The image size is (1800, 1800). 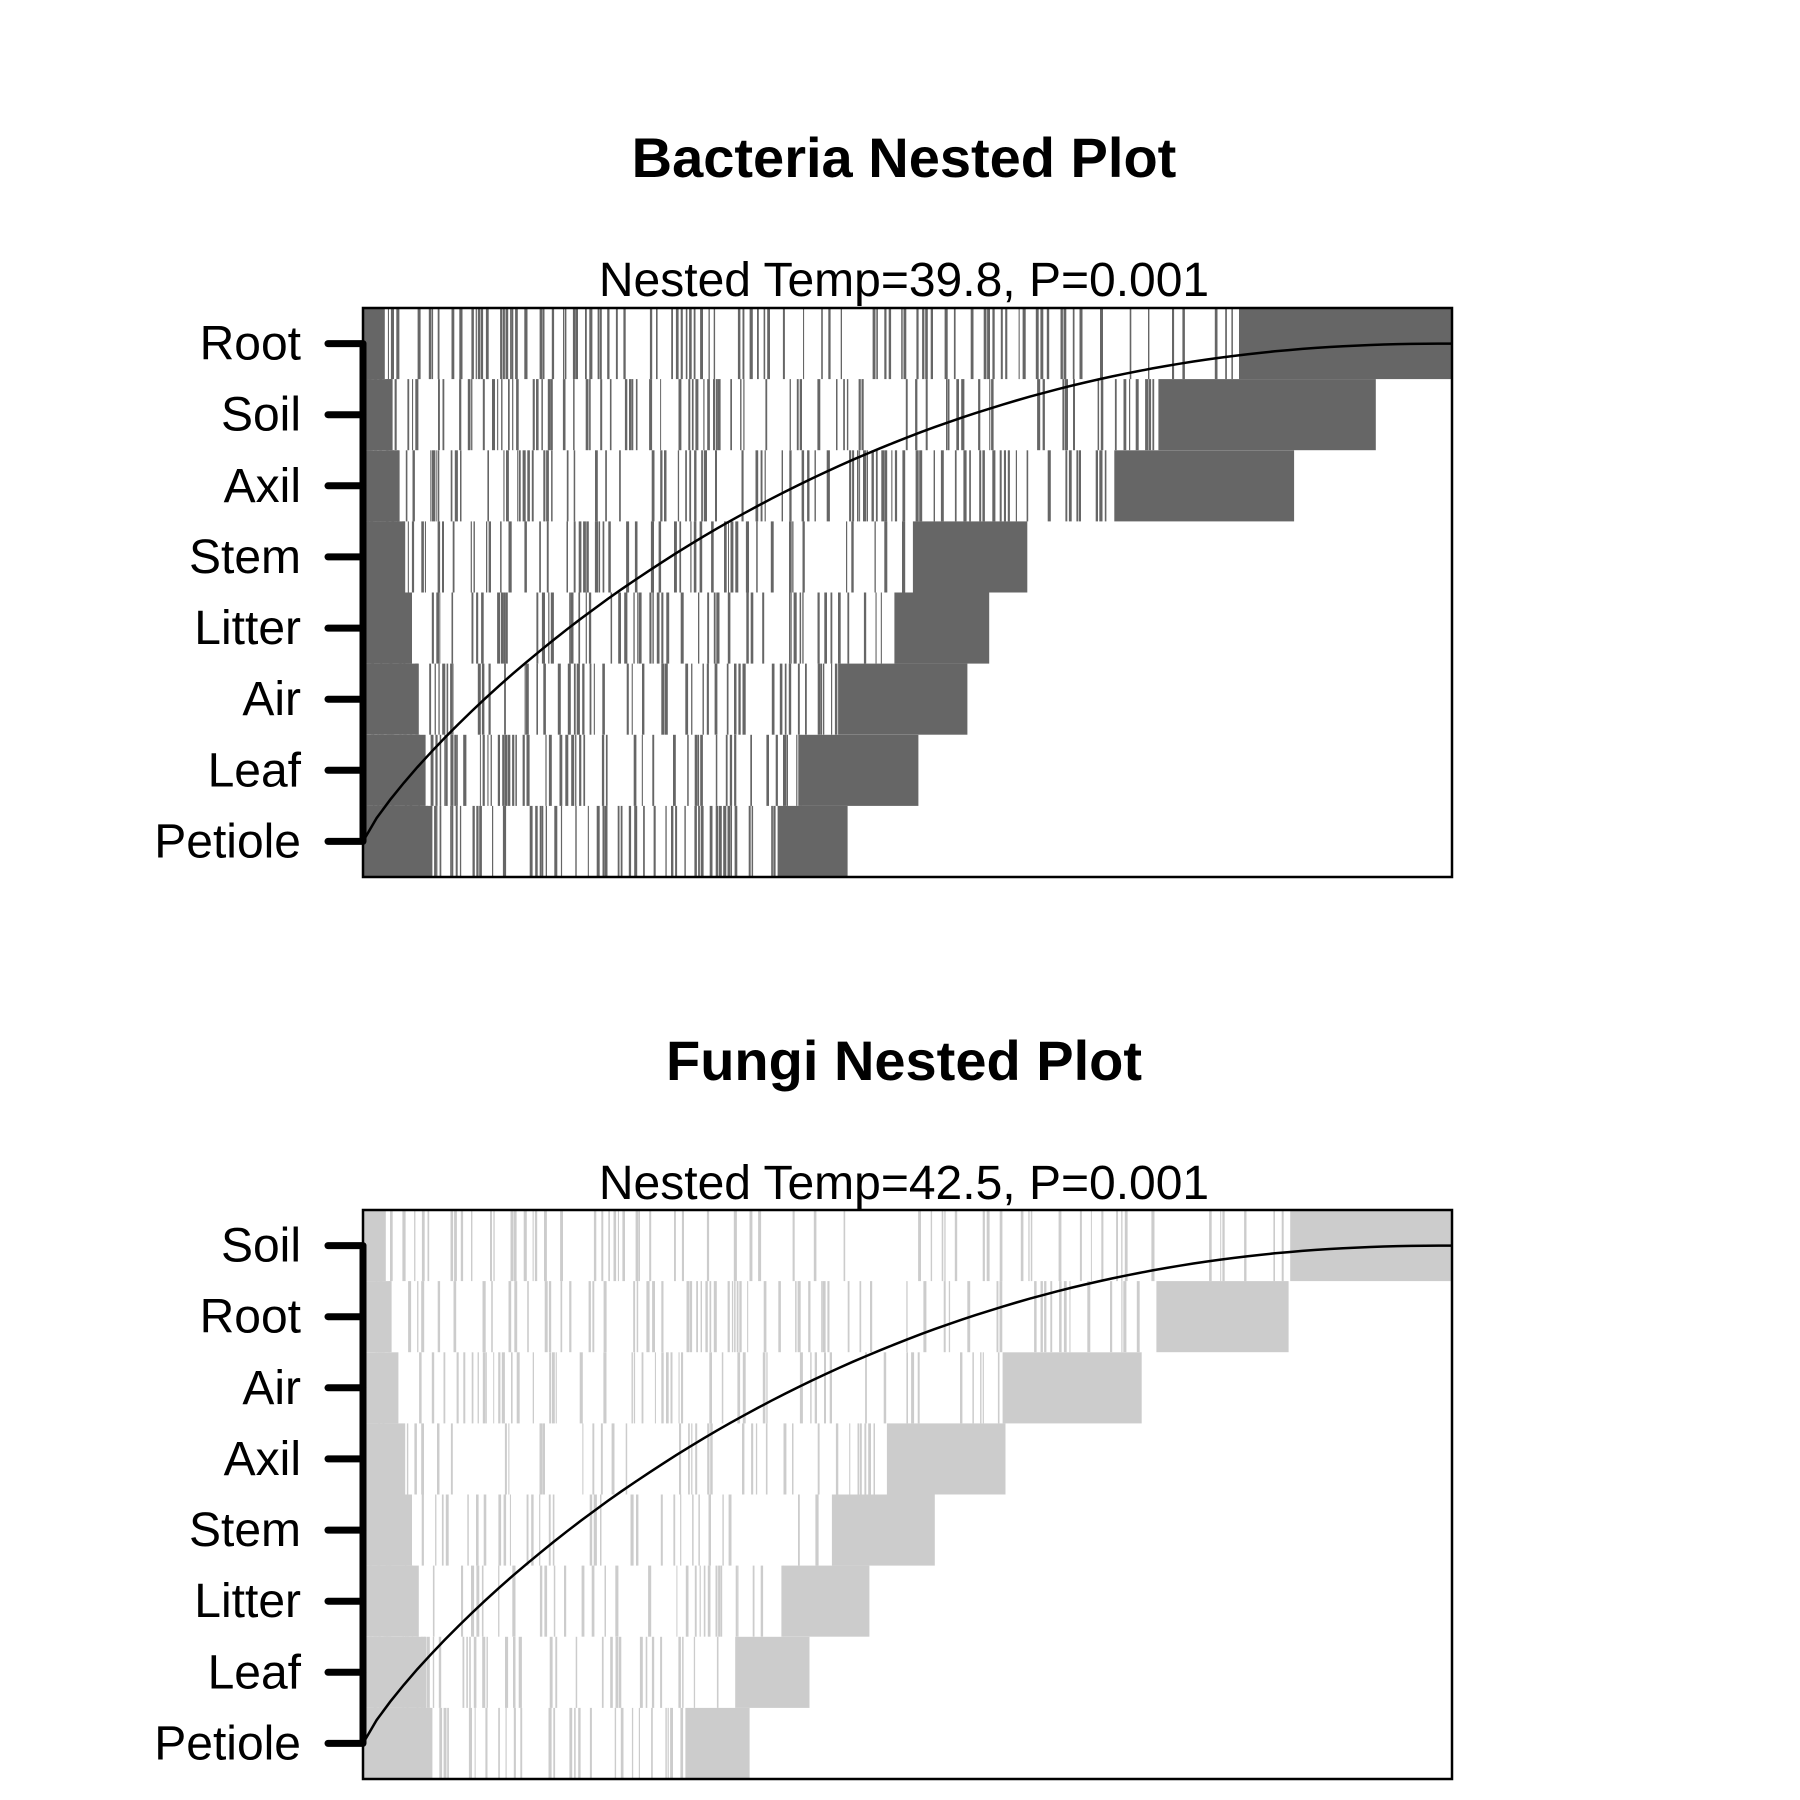 I want to click on fungi-row-label-air: Air, so click(x=271, y=1388).